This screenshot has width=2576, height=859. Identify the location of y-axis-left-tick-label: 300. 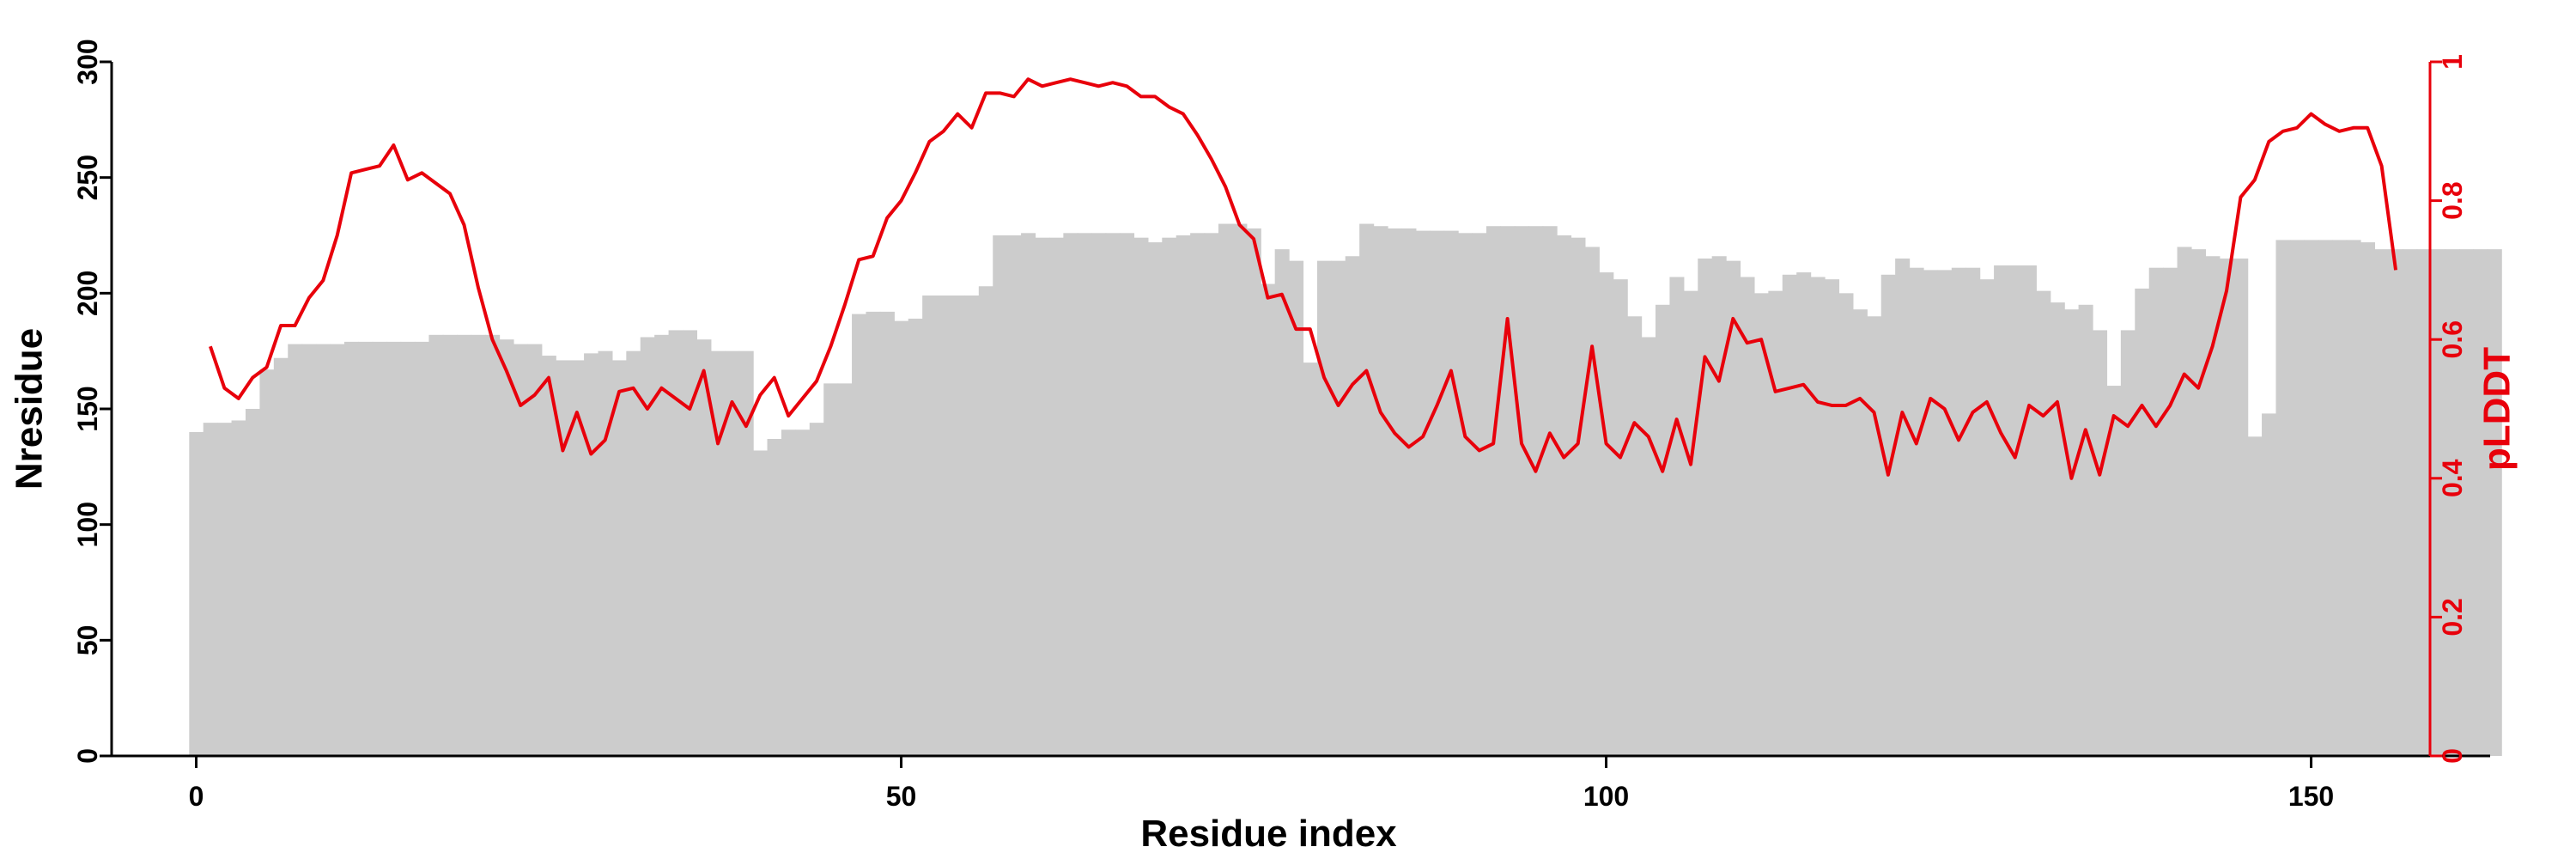
(87, 62).